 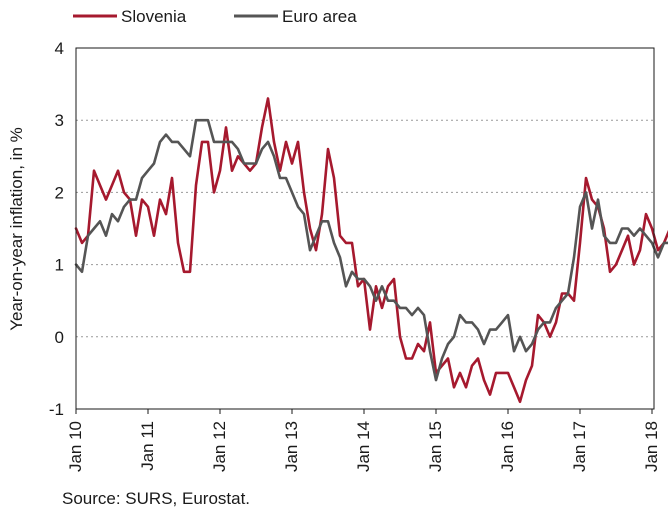 I want to click on x-tick-label-8: Jan 18, so click(x=651, y=446).